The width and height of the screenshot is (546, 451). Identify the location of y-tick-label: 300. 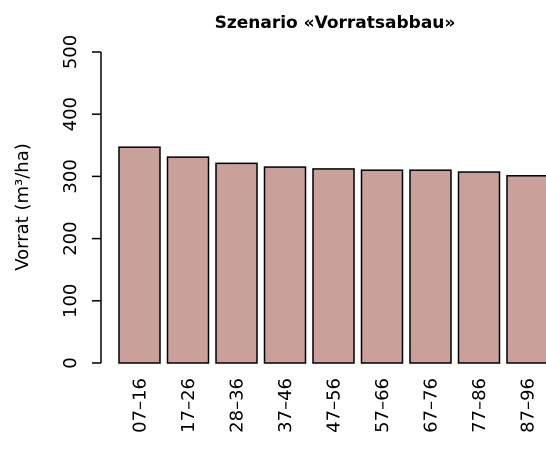
(70, 176).